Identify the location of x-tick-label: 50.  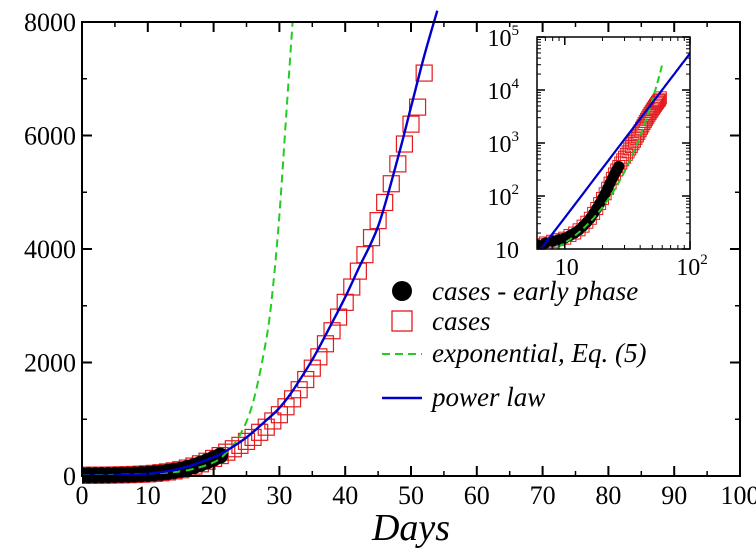
(411, 495).